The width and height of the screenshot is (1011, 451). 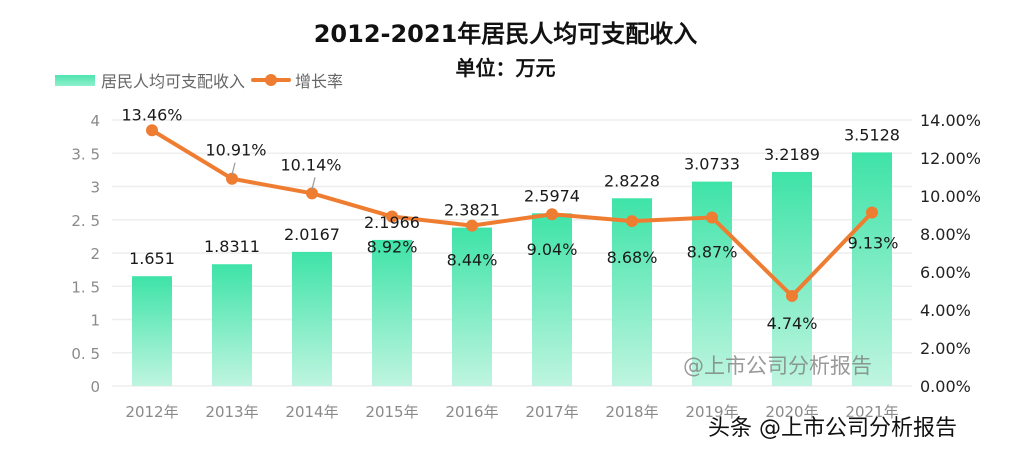 What do you see at coordinates (792, 154) in the screenshot?
I see `bar-value-label: 3.2189` at bounding box center [792, 154].